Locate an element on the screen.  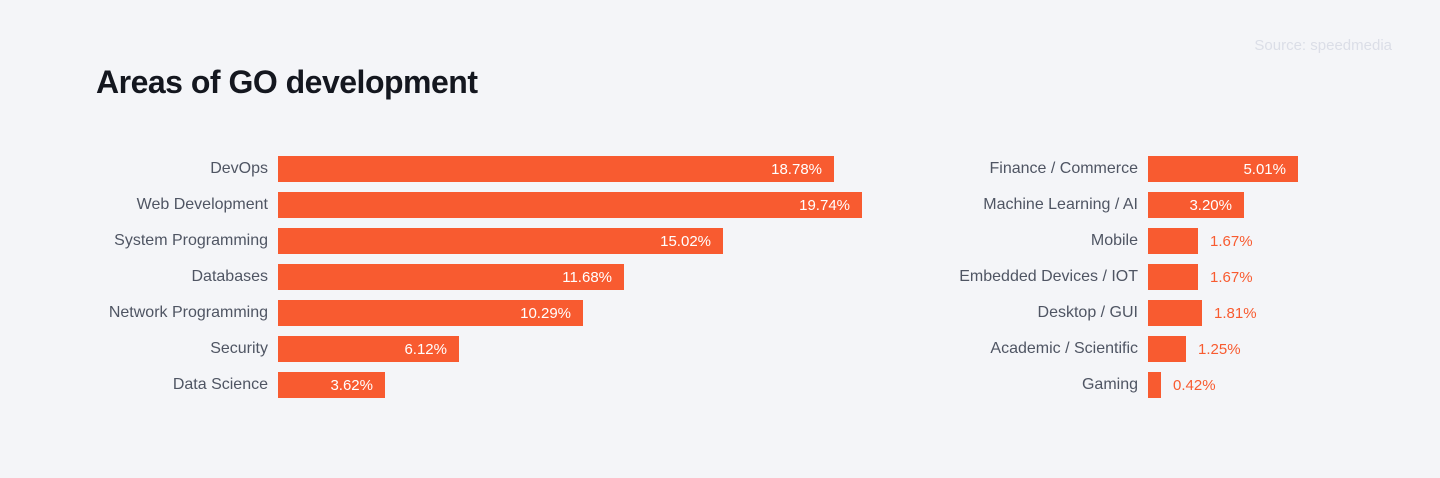
bar-row: Desktop / GUI 1.81% is located at coordinates (1178, 313).